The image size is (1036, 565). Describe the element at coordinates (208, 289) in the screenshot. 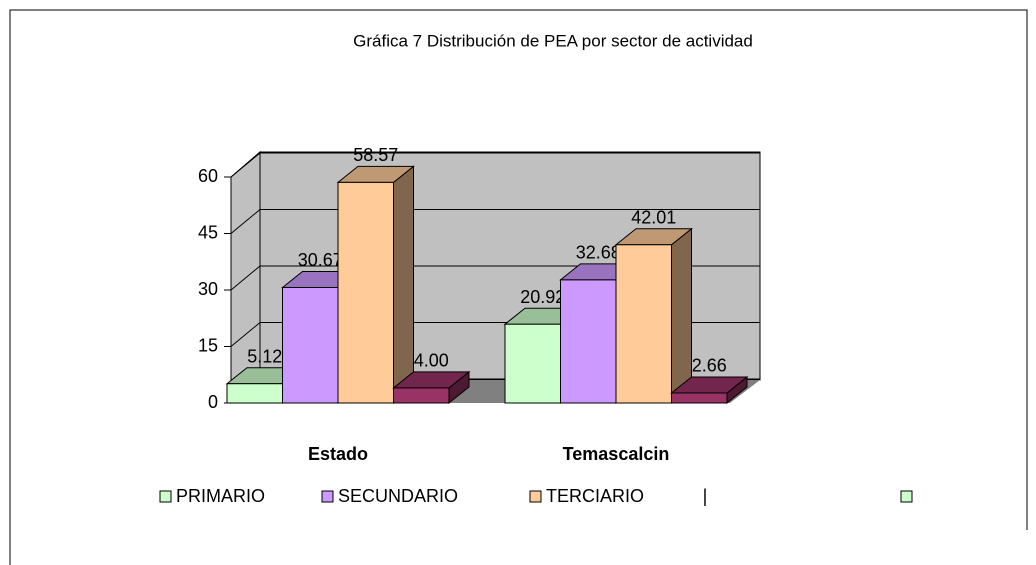

I see `y-tick-label: 30` at that location.